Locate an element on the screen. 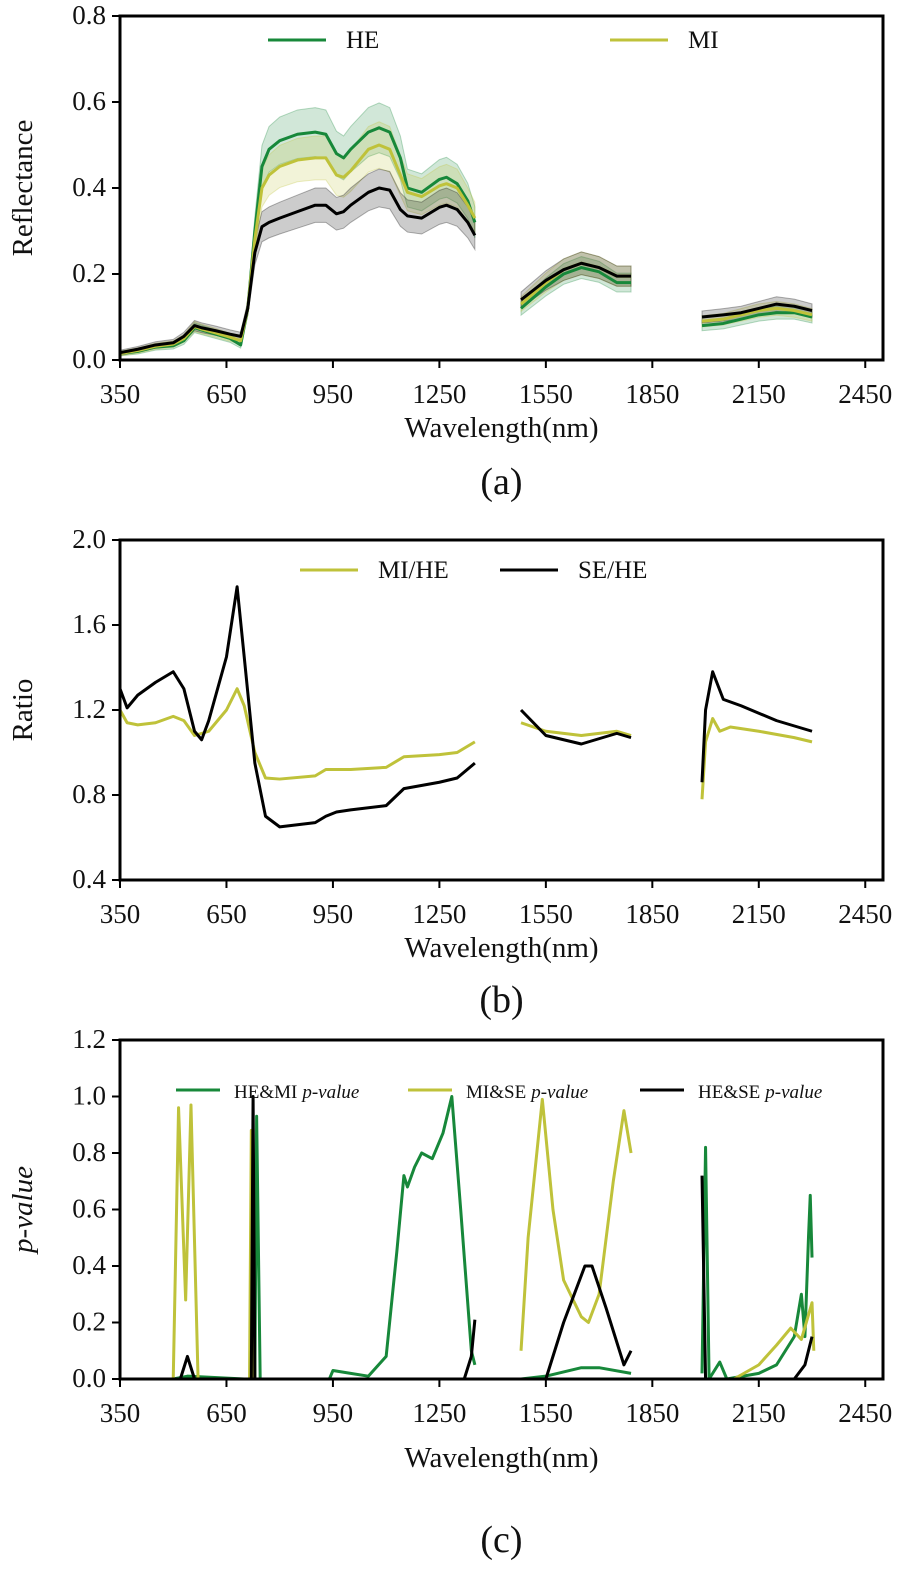  legend-label: HE is located at coordinates (362, 40).